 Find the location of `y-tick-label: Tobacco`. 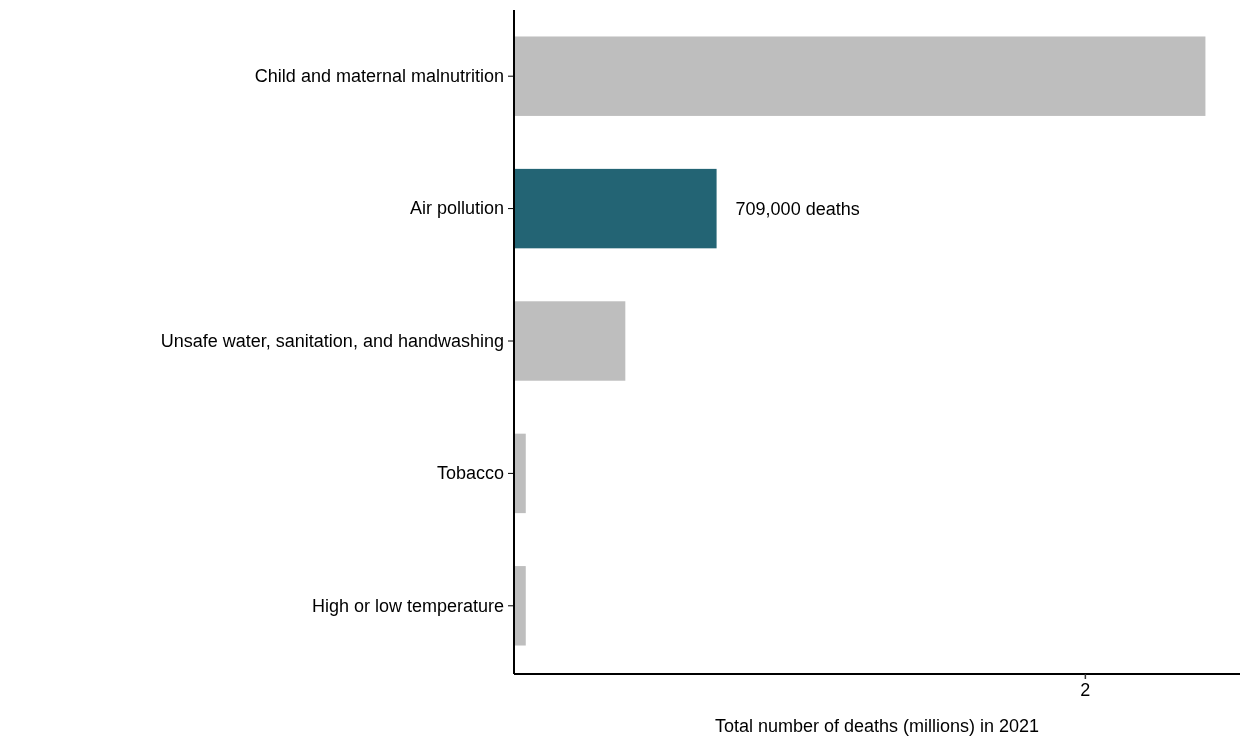

y-tick-label: Tobacco is located at coordinates (470, 473).